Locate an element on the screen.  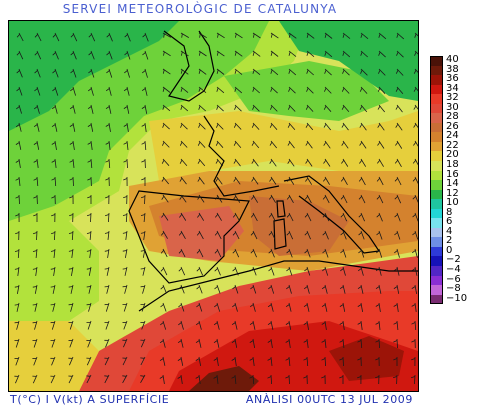
footer-variable-label: T(°C) I V(kt) A SUPERFÍCIE is located at coordinates (90, 399).